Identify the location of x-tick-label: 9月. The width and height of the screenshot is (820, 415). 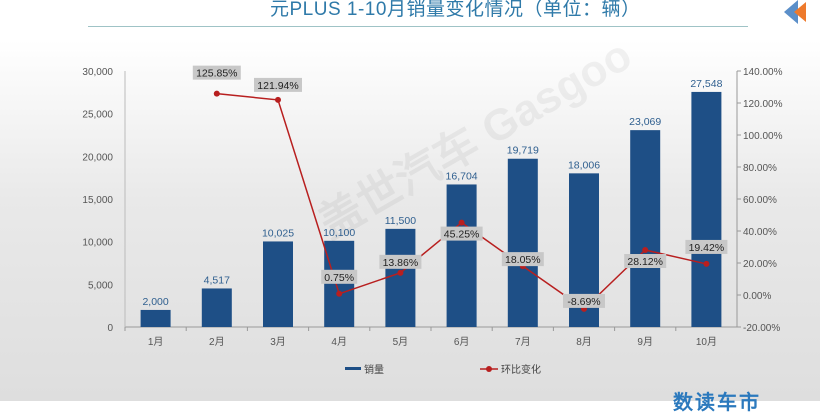
(645, 342).